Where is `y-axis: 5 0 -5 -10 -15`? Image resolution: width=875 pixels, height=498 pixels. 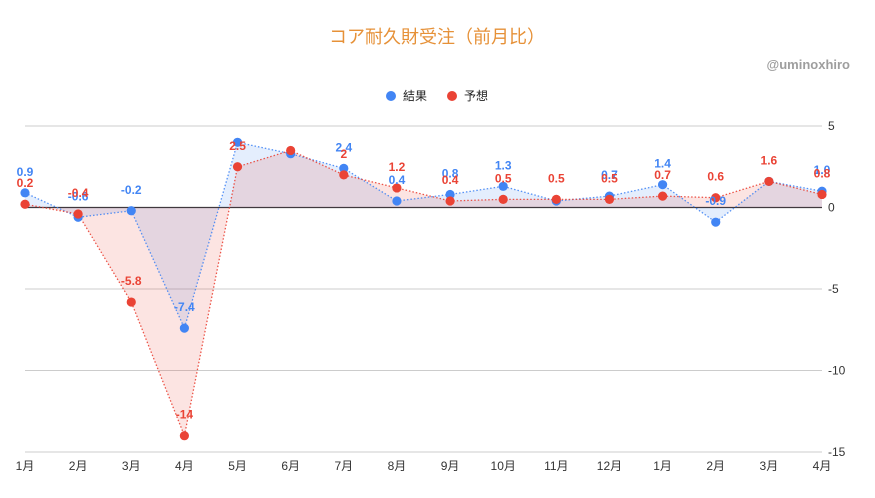
y-axis: 5 0 -5 -10 -15 is located at coordinates (837, 289).